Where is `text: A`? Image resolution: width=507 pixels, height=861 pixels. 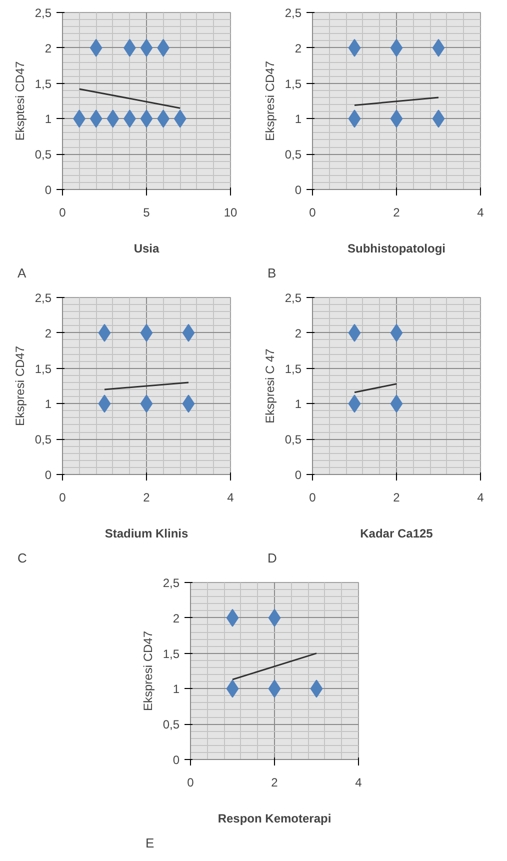 text: A is located at coordinates (22, 273).